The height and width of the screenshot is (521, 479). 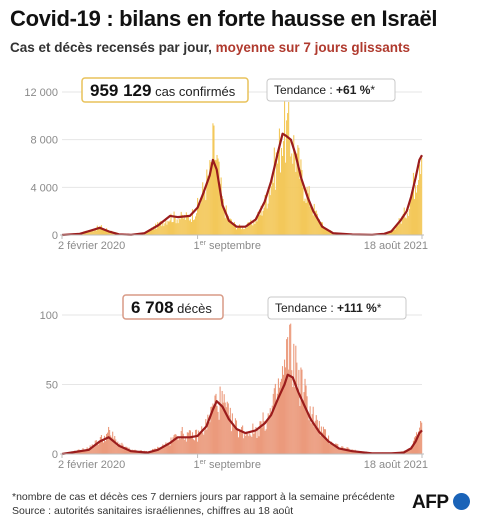 I want to click on y-tick-label: 8 000, so click(x=44, y=141).